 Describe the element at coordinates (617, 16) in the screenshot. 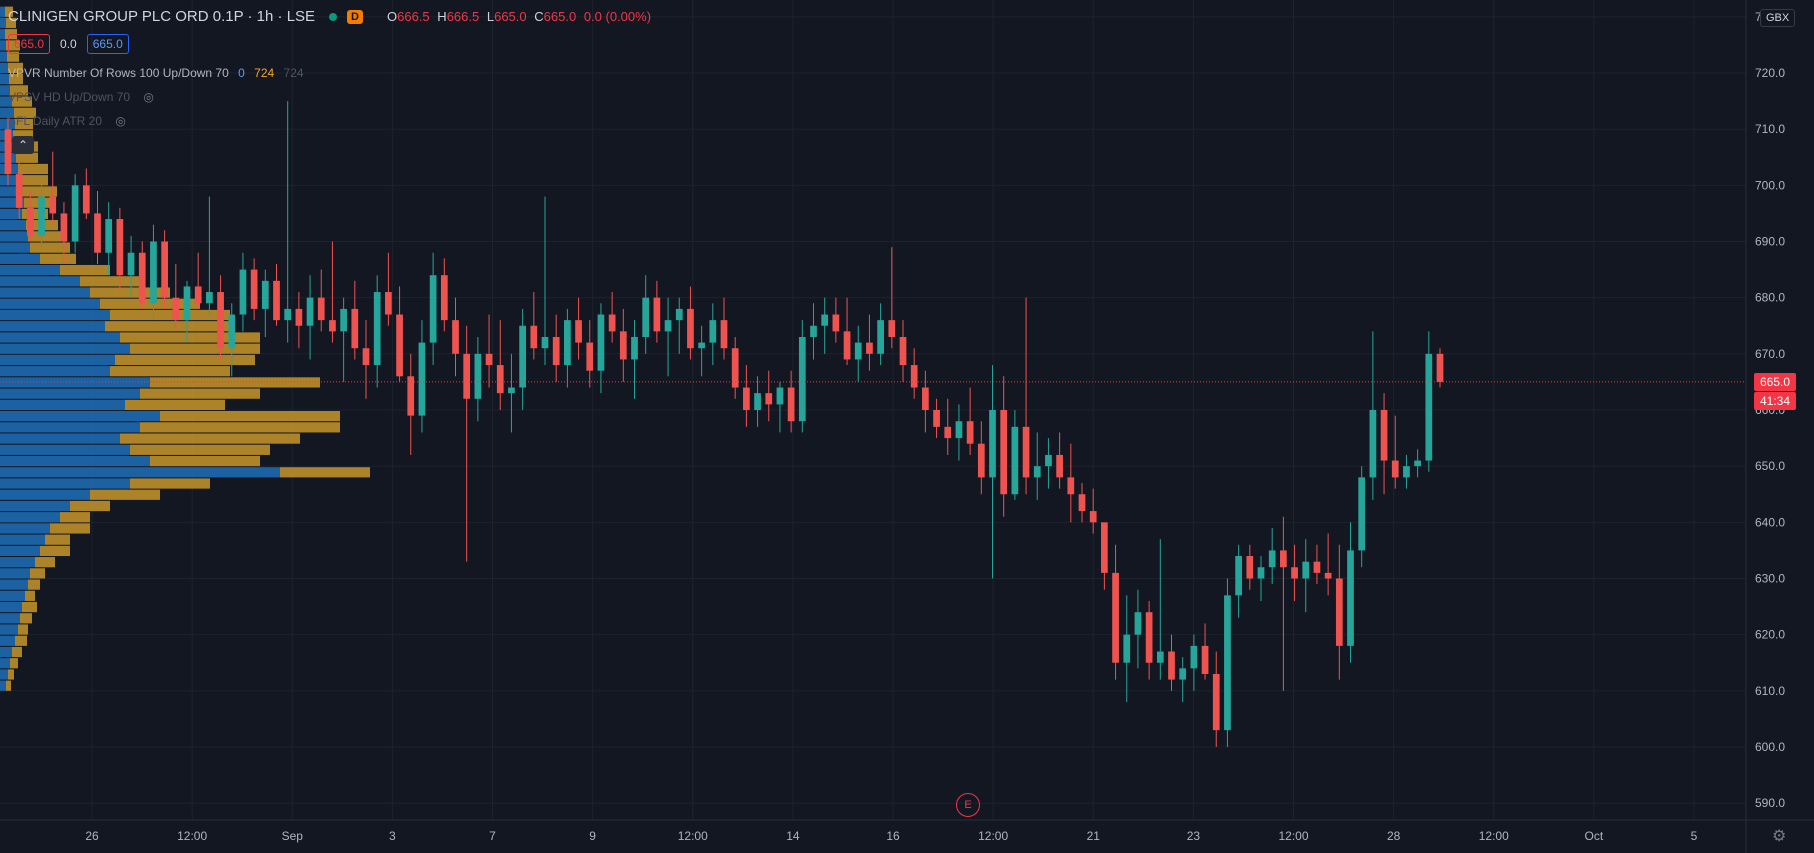

I see `change-value: 0.0 (0.00%)` at that location.